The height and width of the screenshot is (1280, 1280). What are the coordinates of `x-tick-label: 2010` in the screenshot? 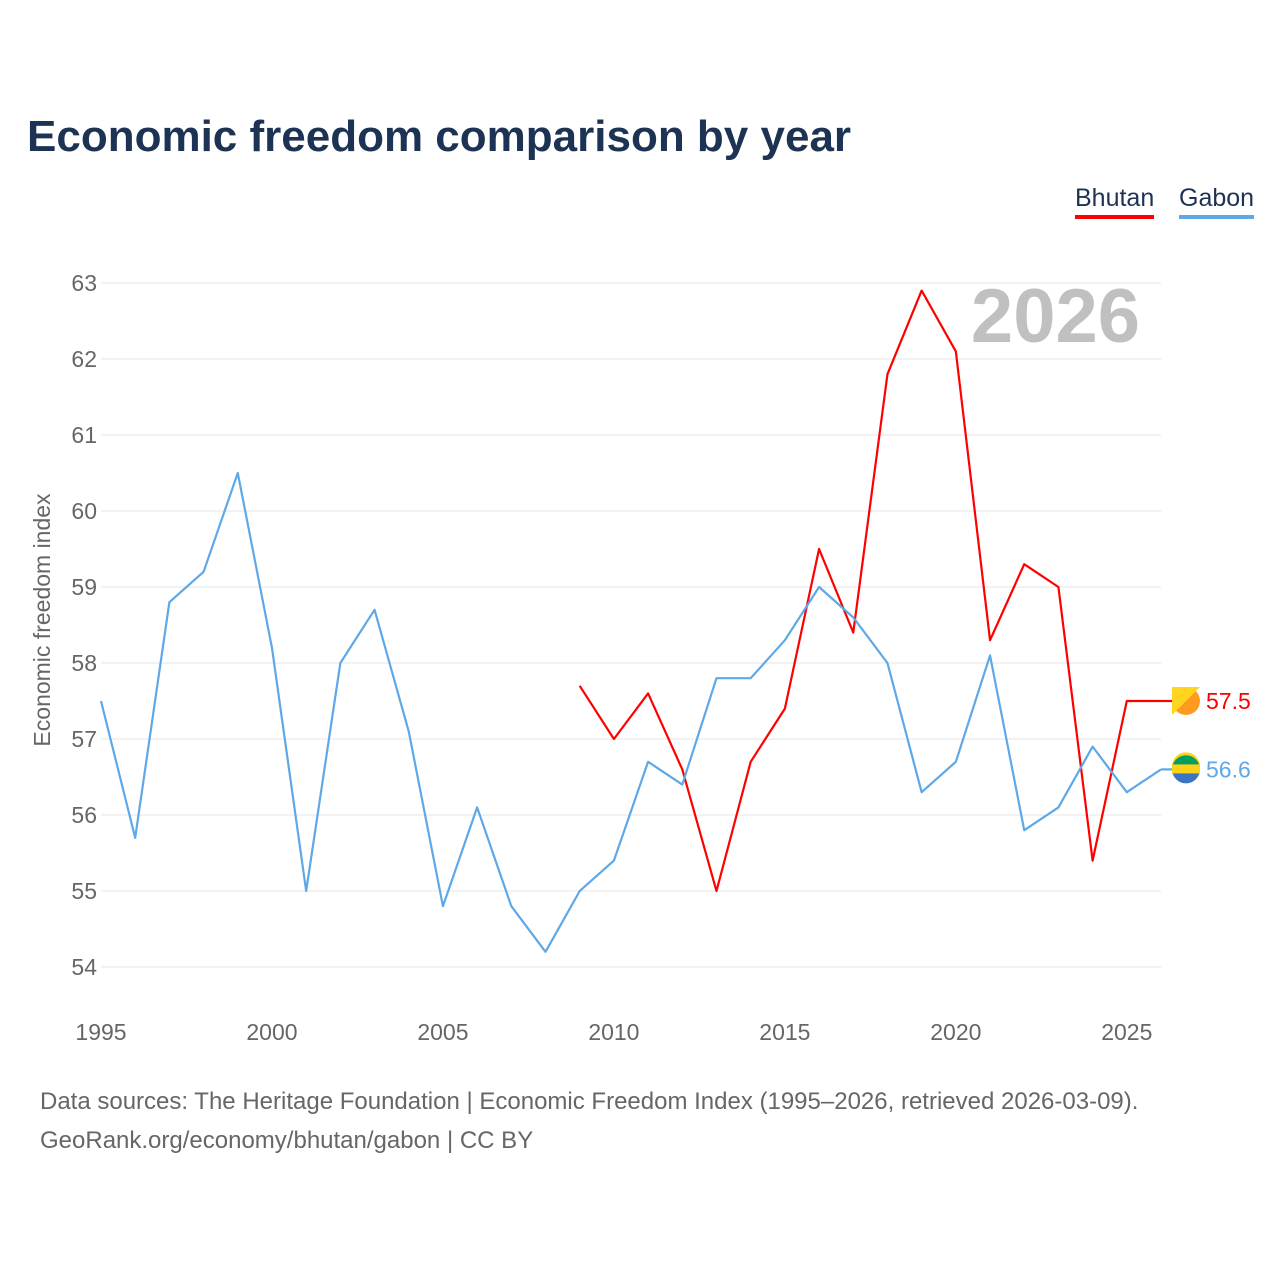 It's located at (613, 1032).